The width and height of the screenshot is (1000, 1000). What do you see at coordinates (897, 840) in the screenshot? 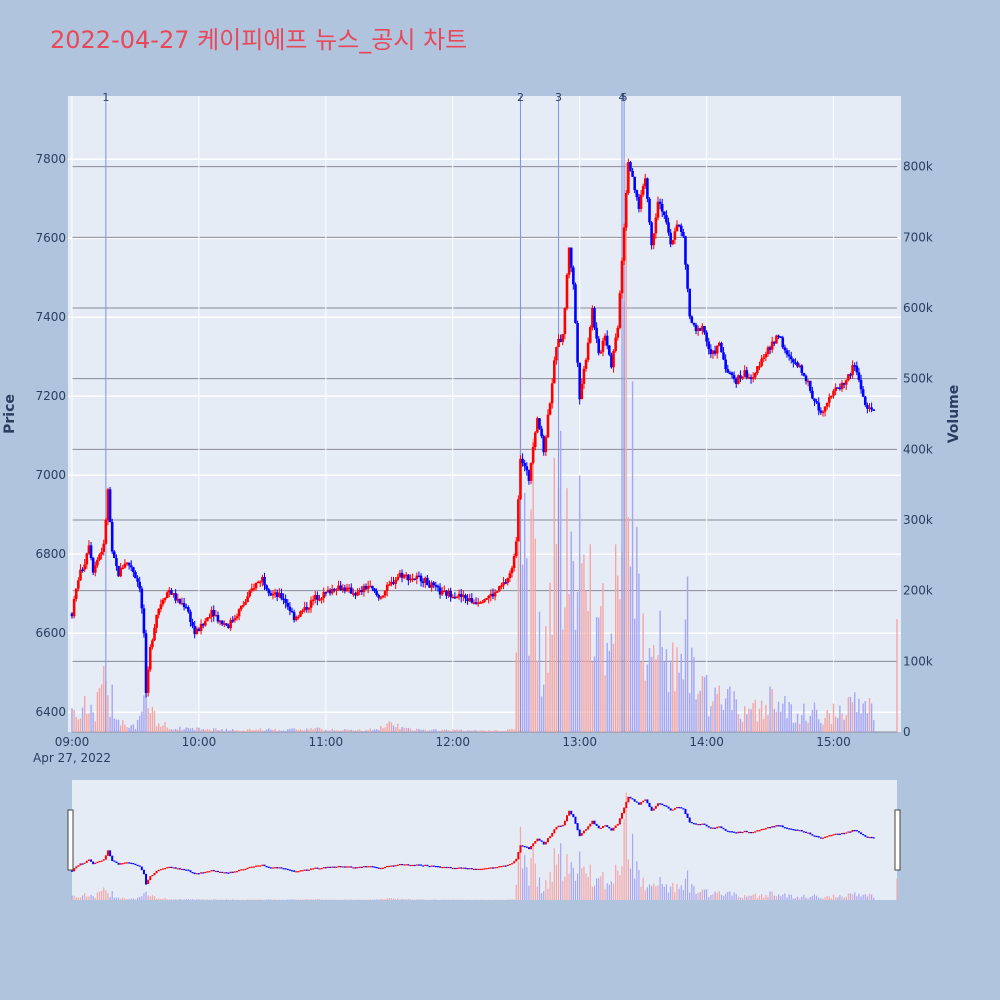
I see `range-slider-right-handle` at bounding box center [897, 840].